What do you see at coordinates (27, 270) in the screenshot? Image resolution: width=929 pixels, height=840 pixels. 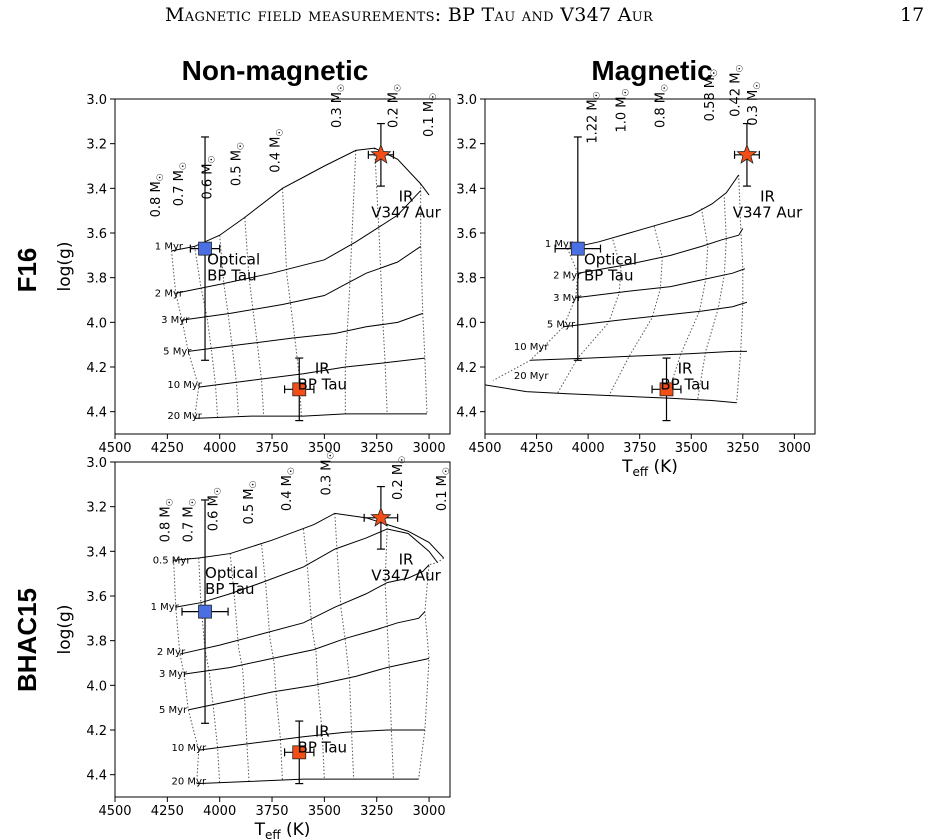 I see `row-label-f16: F16` at bounding box center [27, 270].